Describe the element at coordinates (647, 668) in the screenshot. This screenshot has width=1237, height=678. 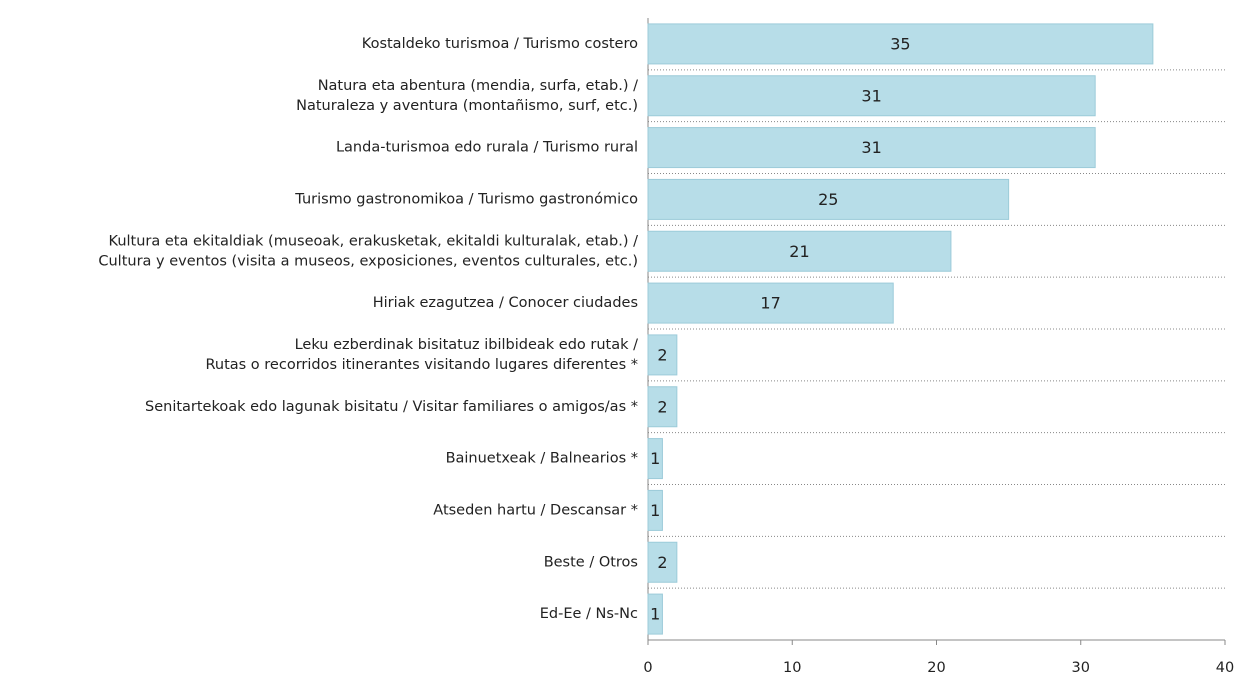
I see `x-tick-label: 0` at that location.